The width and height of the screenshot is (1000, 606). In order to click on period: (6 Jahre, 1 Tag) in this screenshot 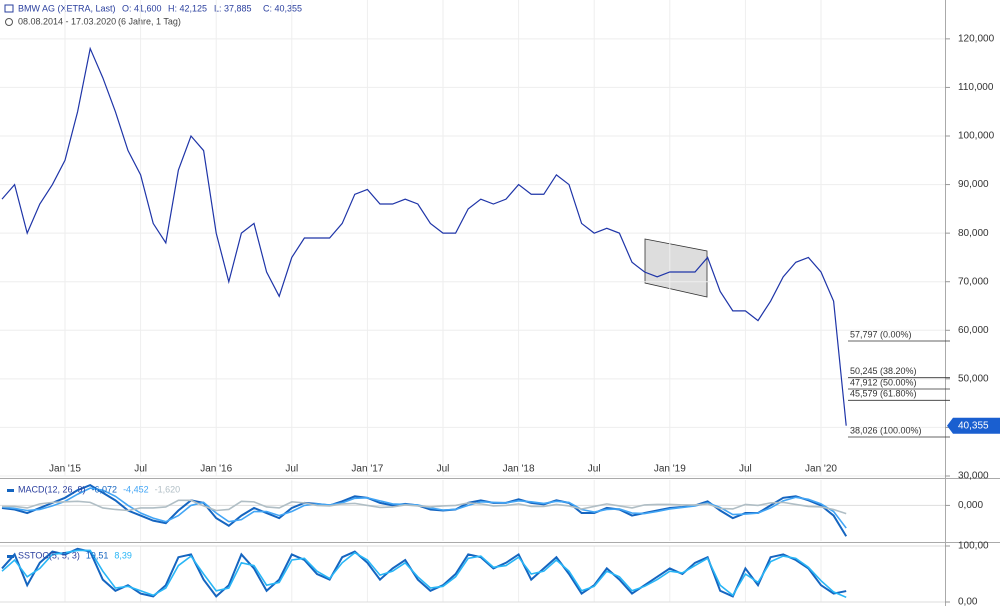, I will do `click(149, 21)`.